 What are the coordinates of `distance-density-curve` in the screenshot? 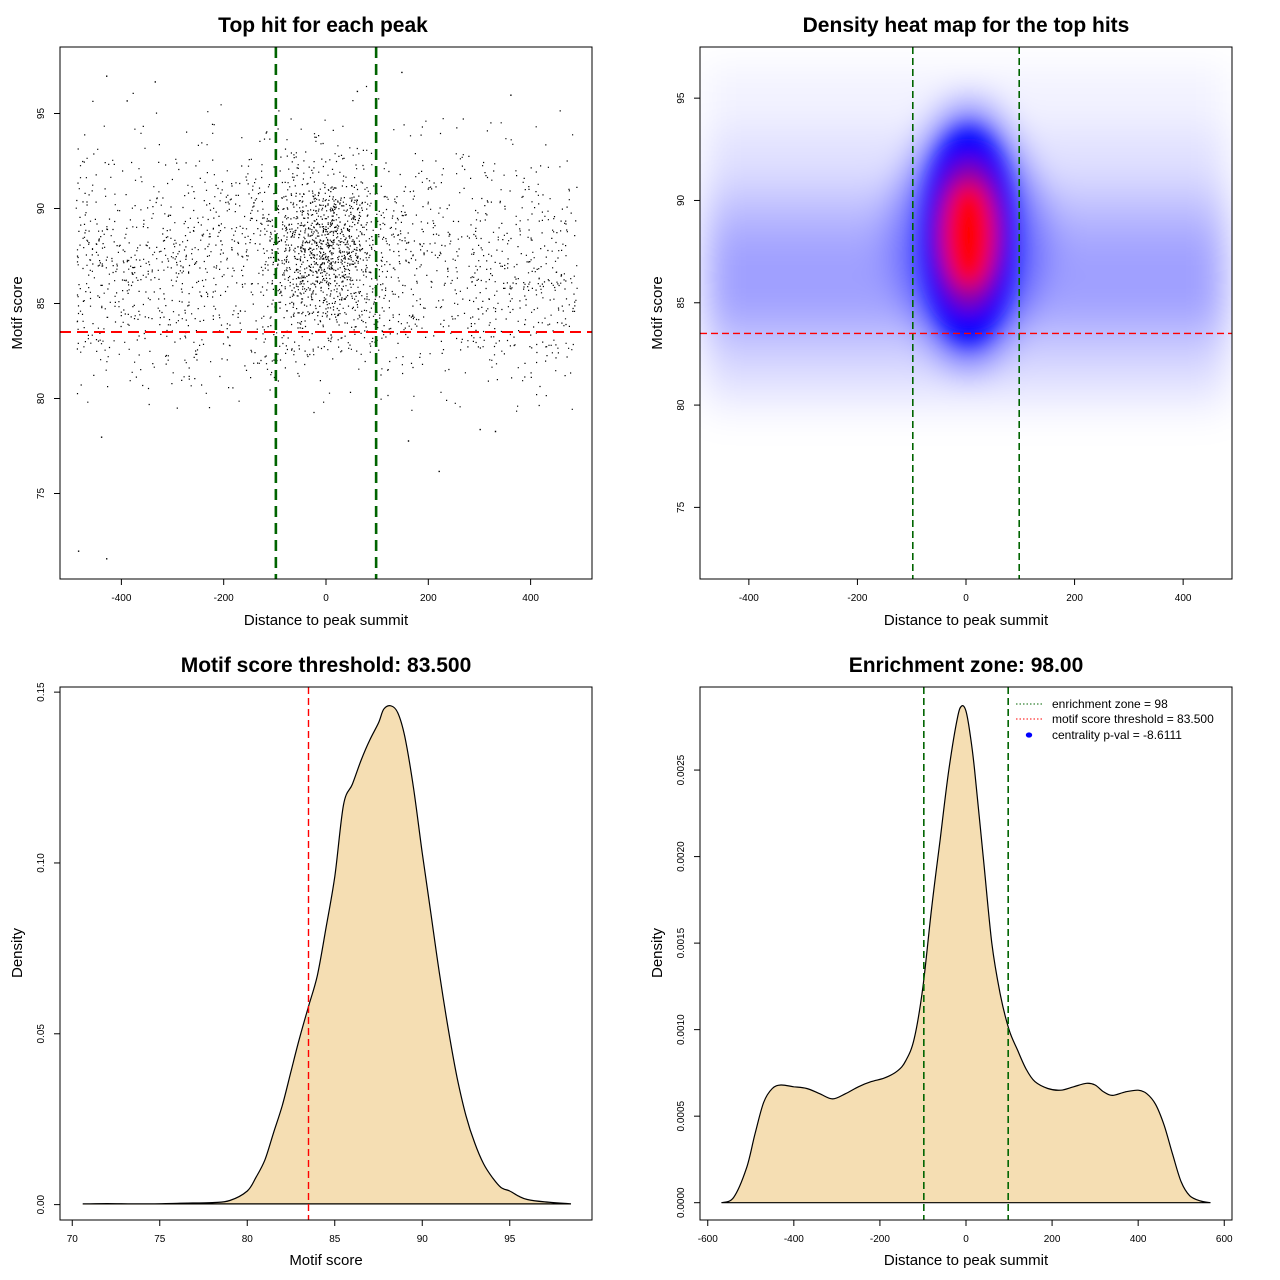 It's located at (966, 954).